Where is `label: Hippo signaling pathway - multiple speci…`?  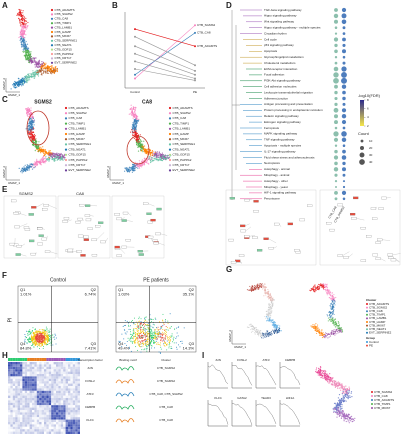 label: Hippo signaling pathway - multiple speci… is located at coordinates (292, 27).